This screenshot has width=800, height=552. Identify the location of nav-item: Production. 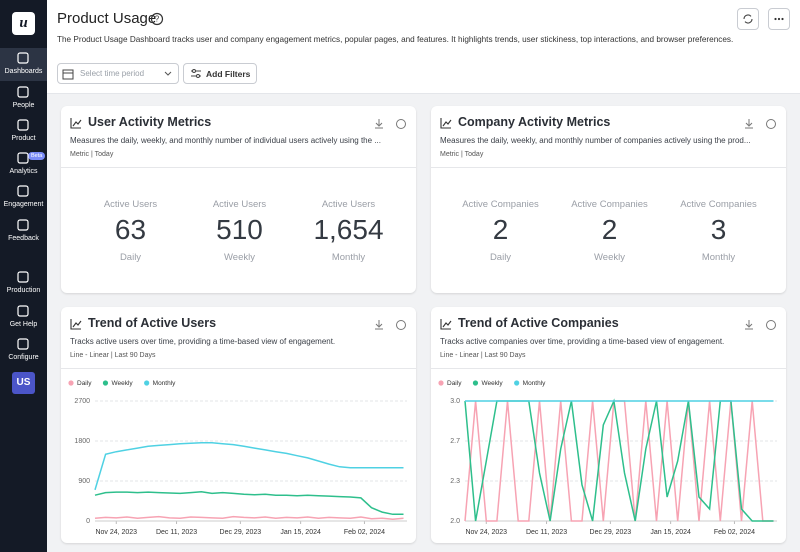
(23, 290).